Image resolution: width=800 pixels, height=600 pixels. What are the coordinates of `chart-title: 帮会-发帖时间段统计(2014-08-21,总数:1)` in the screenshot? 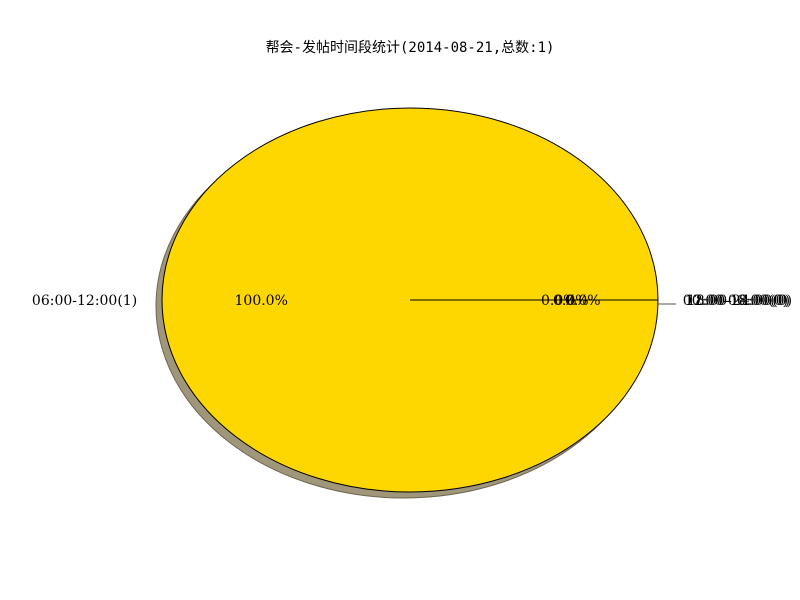 It's located at (410, 48).